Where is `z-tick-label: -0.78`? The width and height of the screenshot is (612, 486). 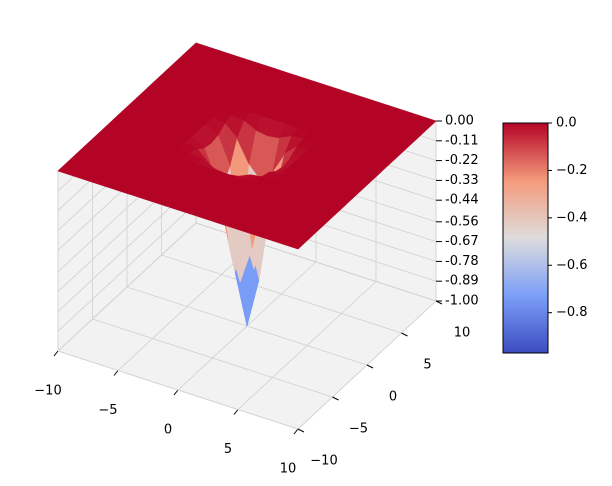 z-tick-label: -0.78 is located at coordinates (462, 261).